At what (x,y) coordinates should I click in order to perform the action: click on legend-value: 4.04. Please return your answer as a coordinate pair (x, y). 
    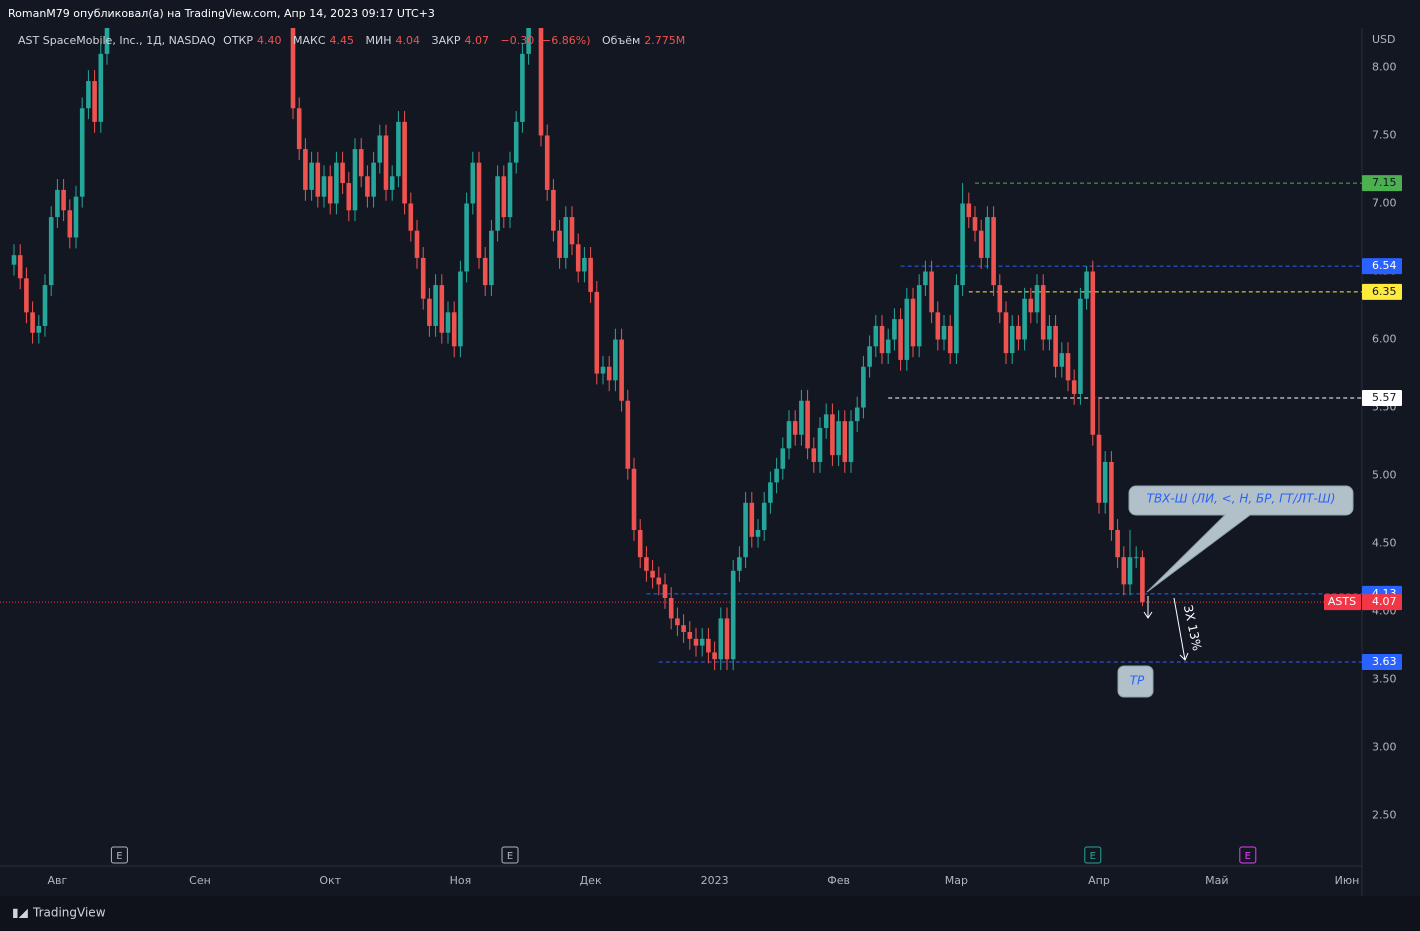
    Looking at the image, I should click on (408, 40).